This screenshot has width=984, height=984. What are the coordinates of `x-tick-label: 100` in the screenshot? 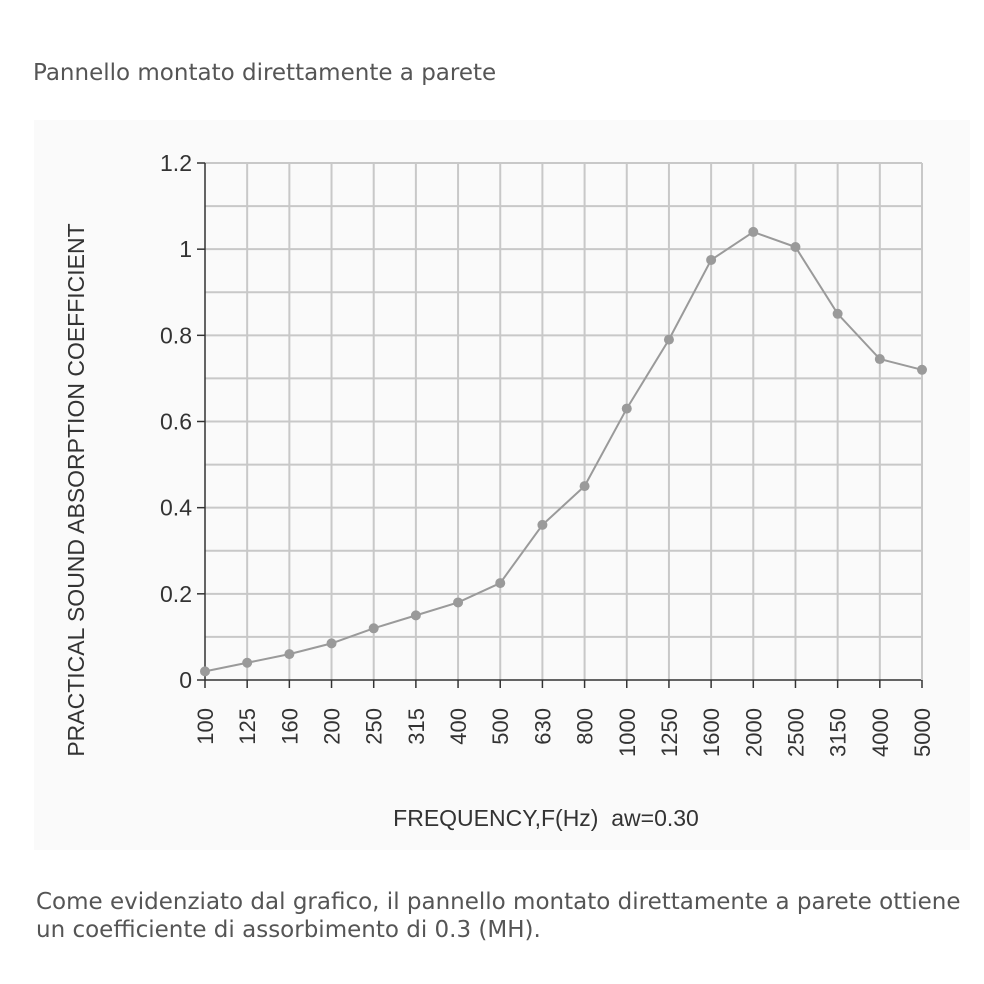 It's located at (205, 726).